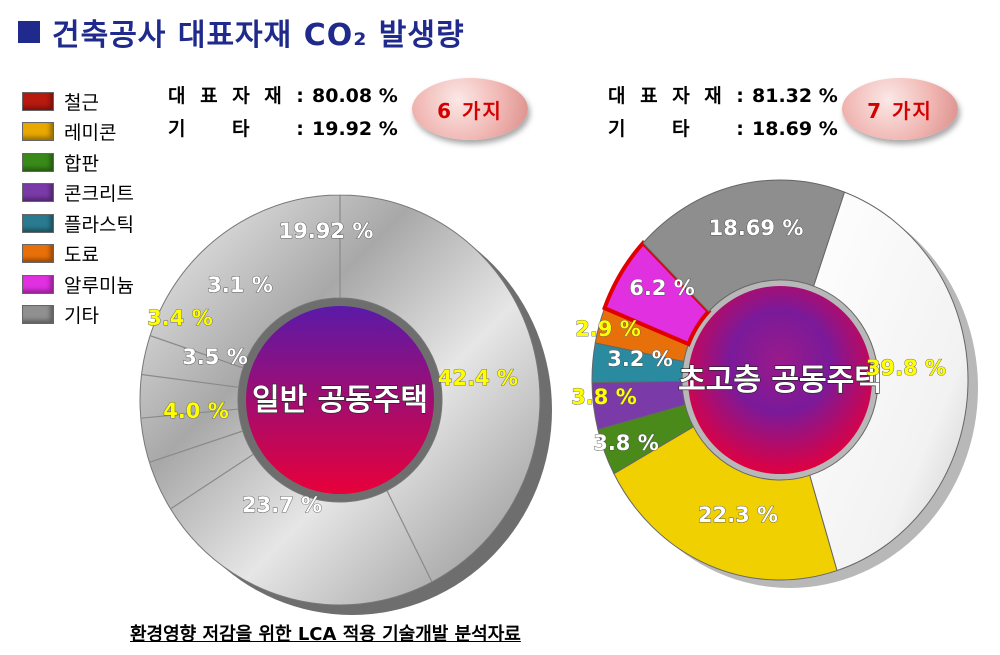  I want to click on rep-value: 81.32 %, so click(795, 96).